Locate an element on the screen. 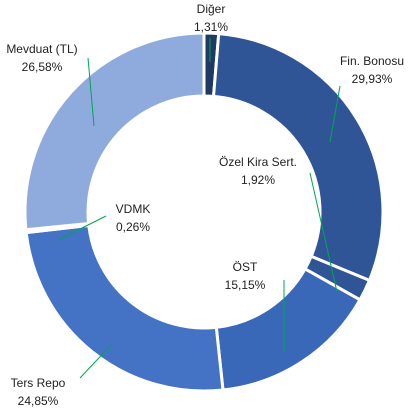 This screenshot has height=414, width=408. category-label: Özel Kira Sert. is located at coordinates (258, 162).